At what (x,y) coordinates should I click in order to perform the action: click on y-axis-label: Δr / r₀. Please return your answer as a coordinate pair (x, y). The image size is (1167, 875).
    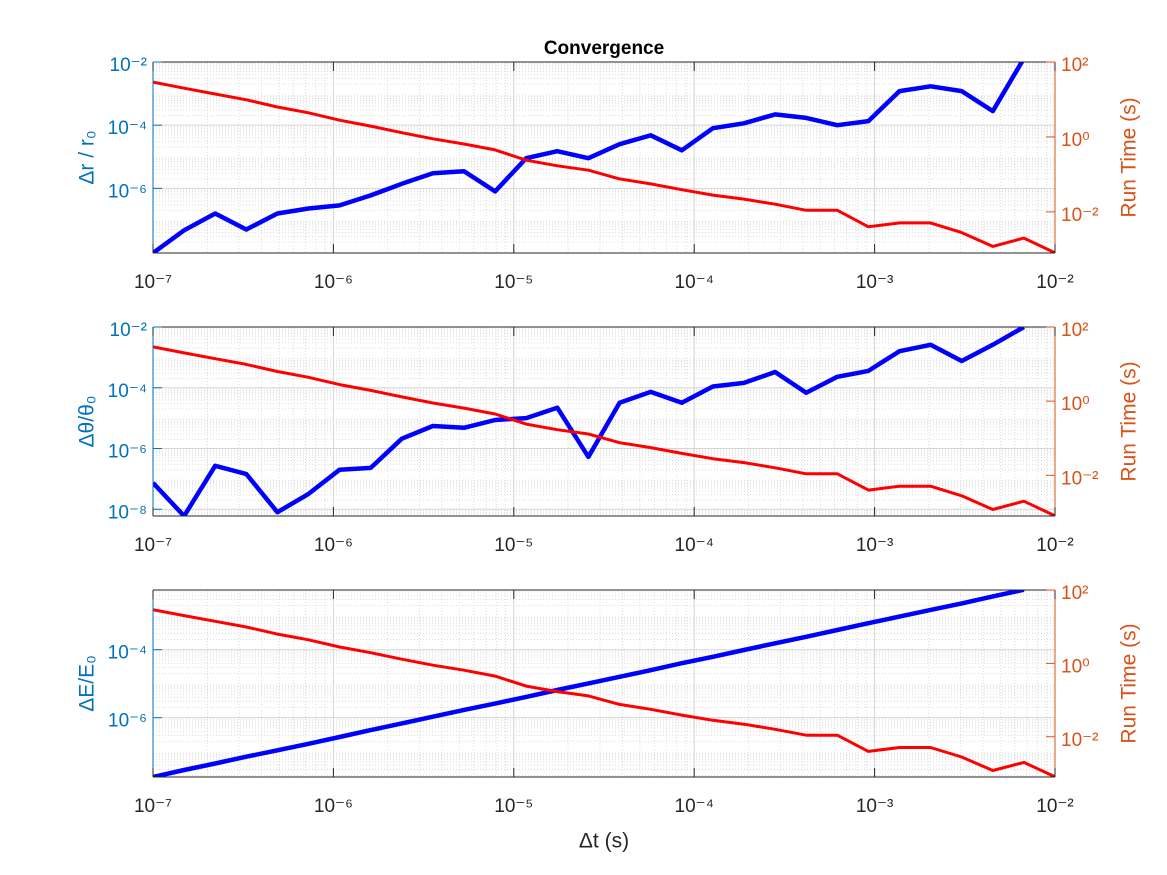
    Looking at the image, I should click on (87, 157).